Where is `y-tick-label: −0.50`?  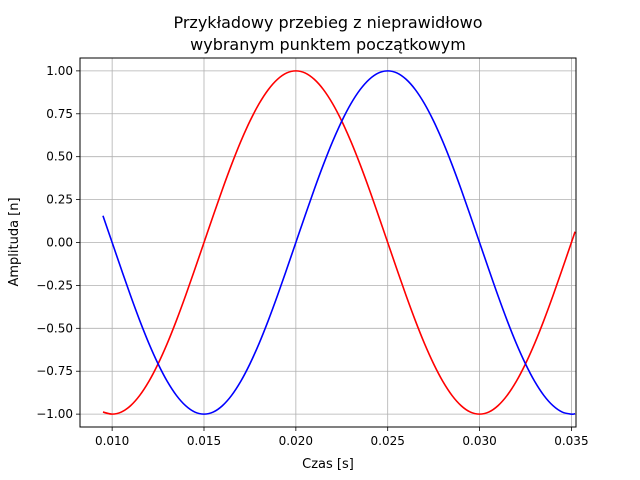
y-tick-label: −0.50 is located at coordinates (54, 328).